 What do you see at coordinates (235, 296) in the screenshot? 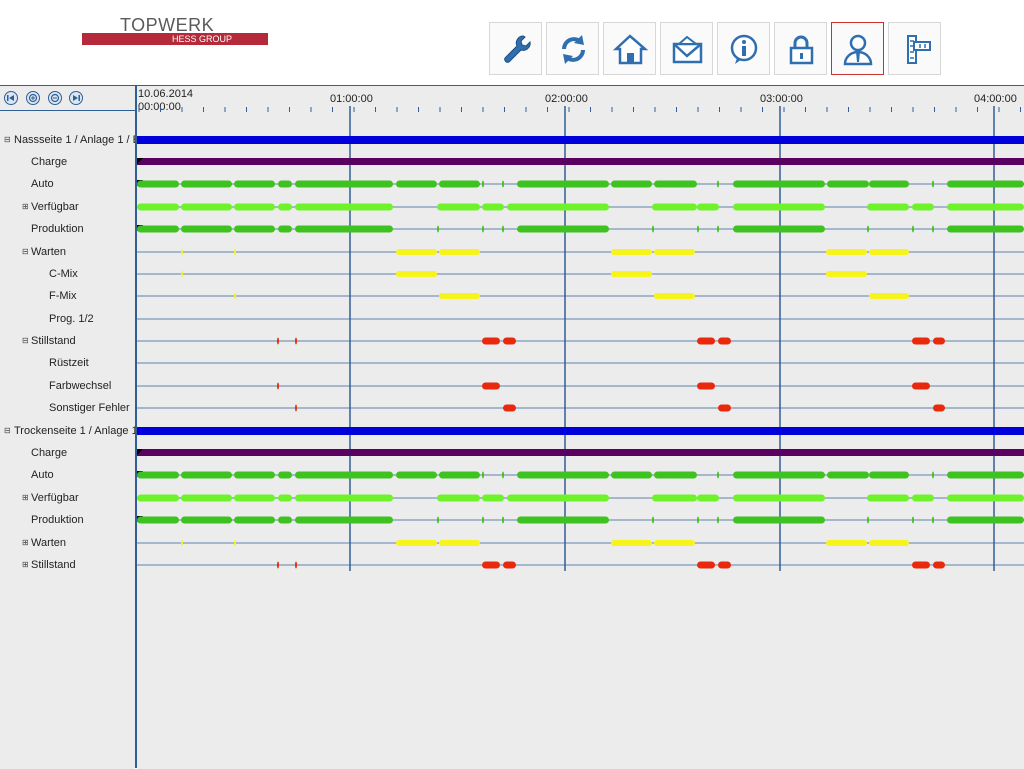
I see `fmix-segment` at bounding box center [235, 296].